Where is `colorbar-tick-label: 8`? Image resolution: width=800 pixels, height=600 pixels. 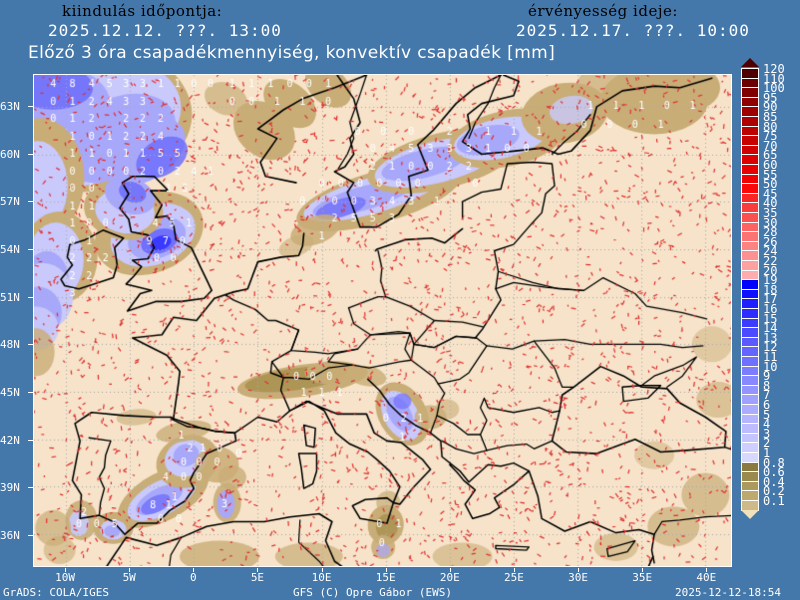 colorbar-tick-label: 8 is located at coordinates (767, 385).